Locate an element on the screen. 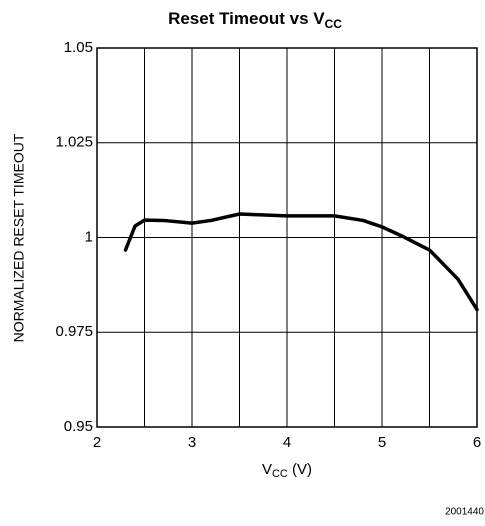 This screenshot has height=526, width=485. x-axis-label: VCC (V) is located at coordinates (287, 470).